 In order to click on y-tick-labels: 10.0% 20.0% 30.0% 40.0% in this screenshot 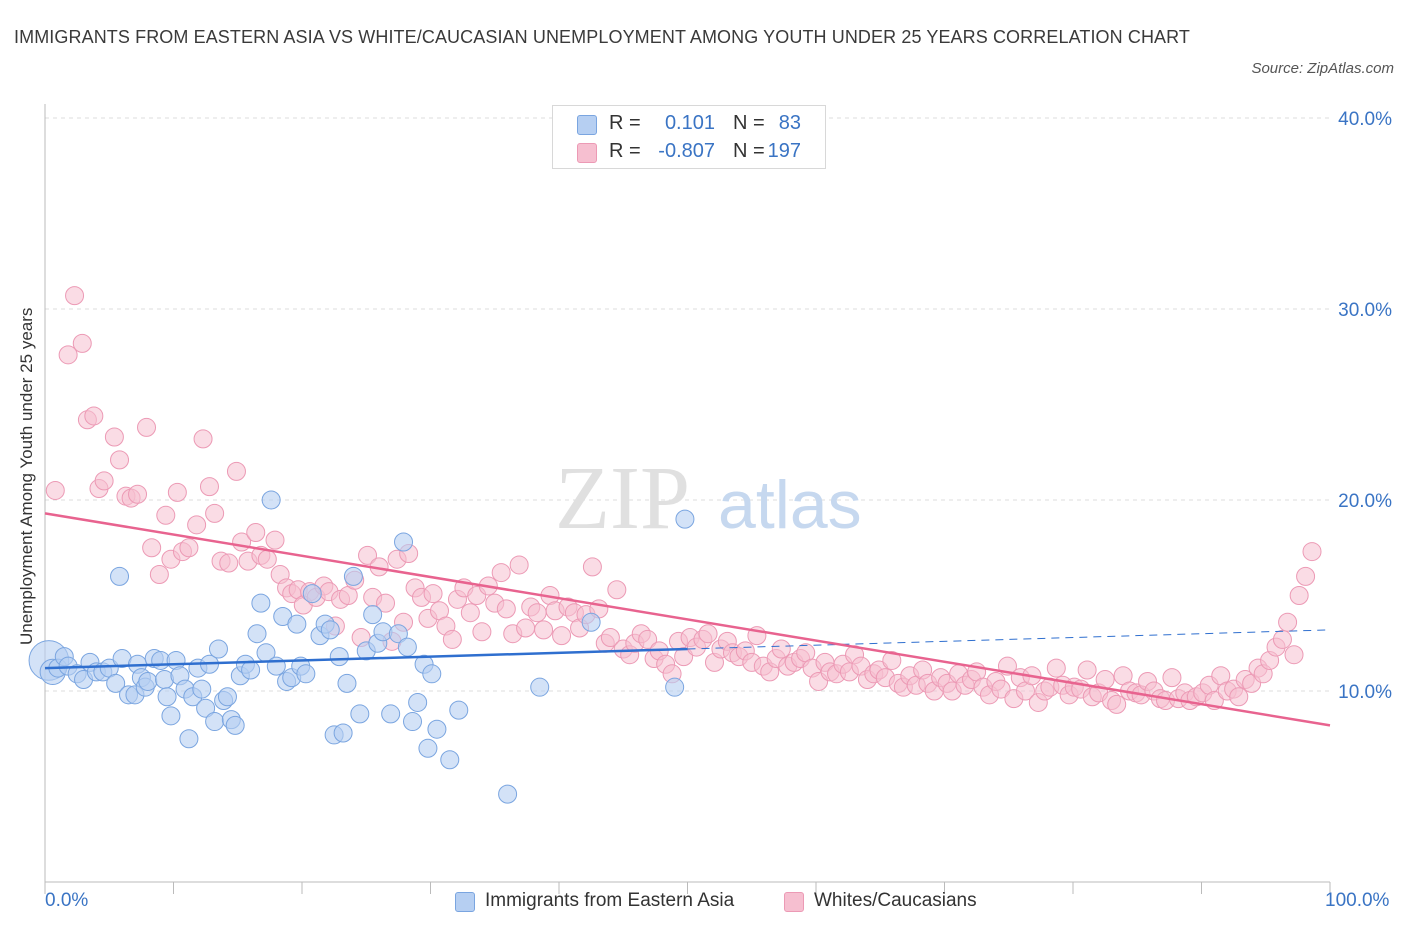, I will do `click(1365, 406)`.